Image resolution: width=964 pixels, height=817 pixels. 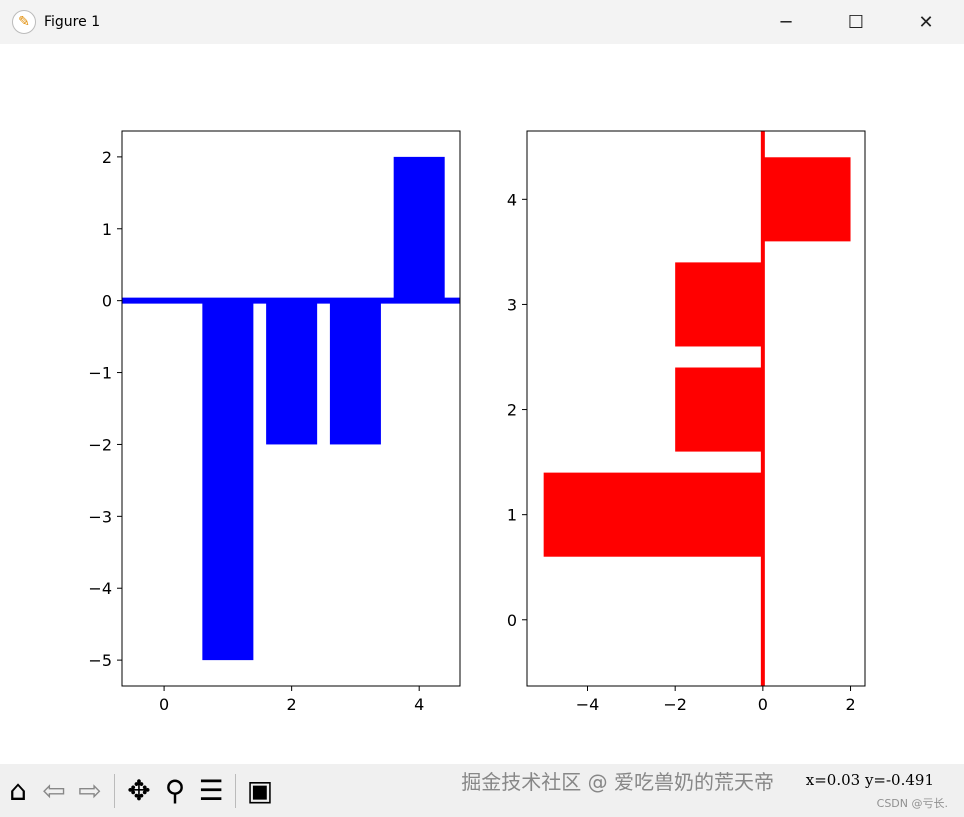 What do you see at coordinates (786, 22) in the screenshot?
I see `minimize-button: ─` at bounding box center [786, 22].